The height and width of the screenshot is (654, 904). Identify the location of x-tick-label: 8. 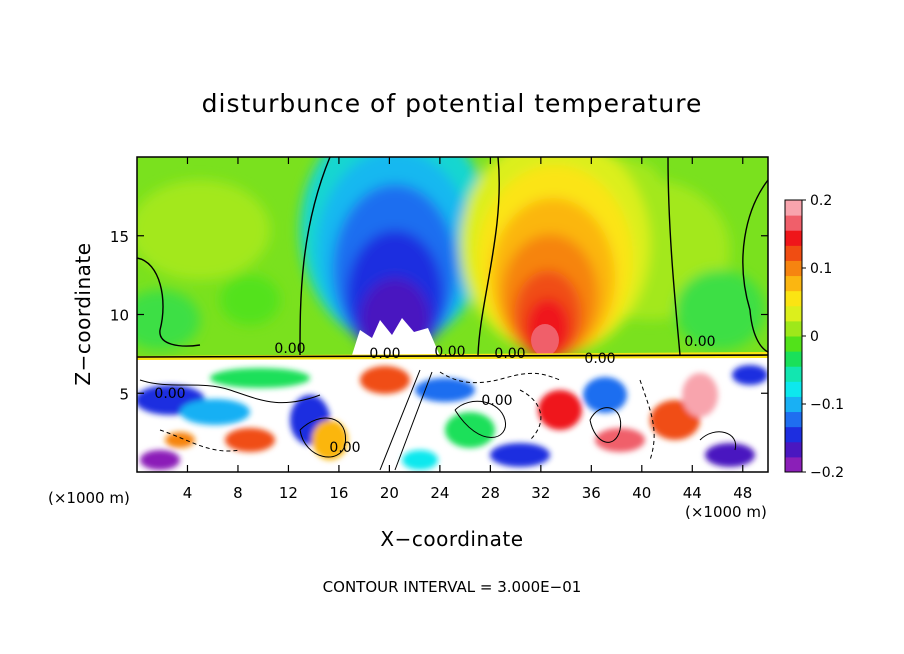
(238, 493).